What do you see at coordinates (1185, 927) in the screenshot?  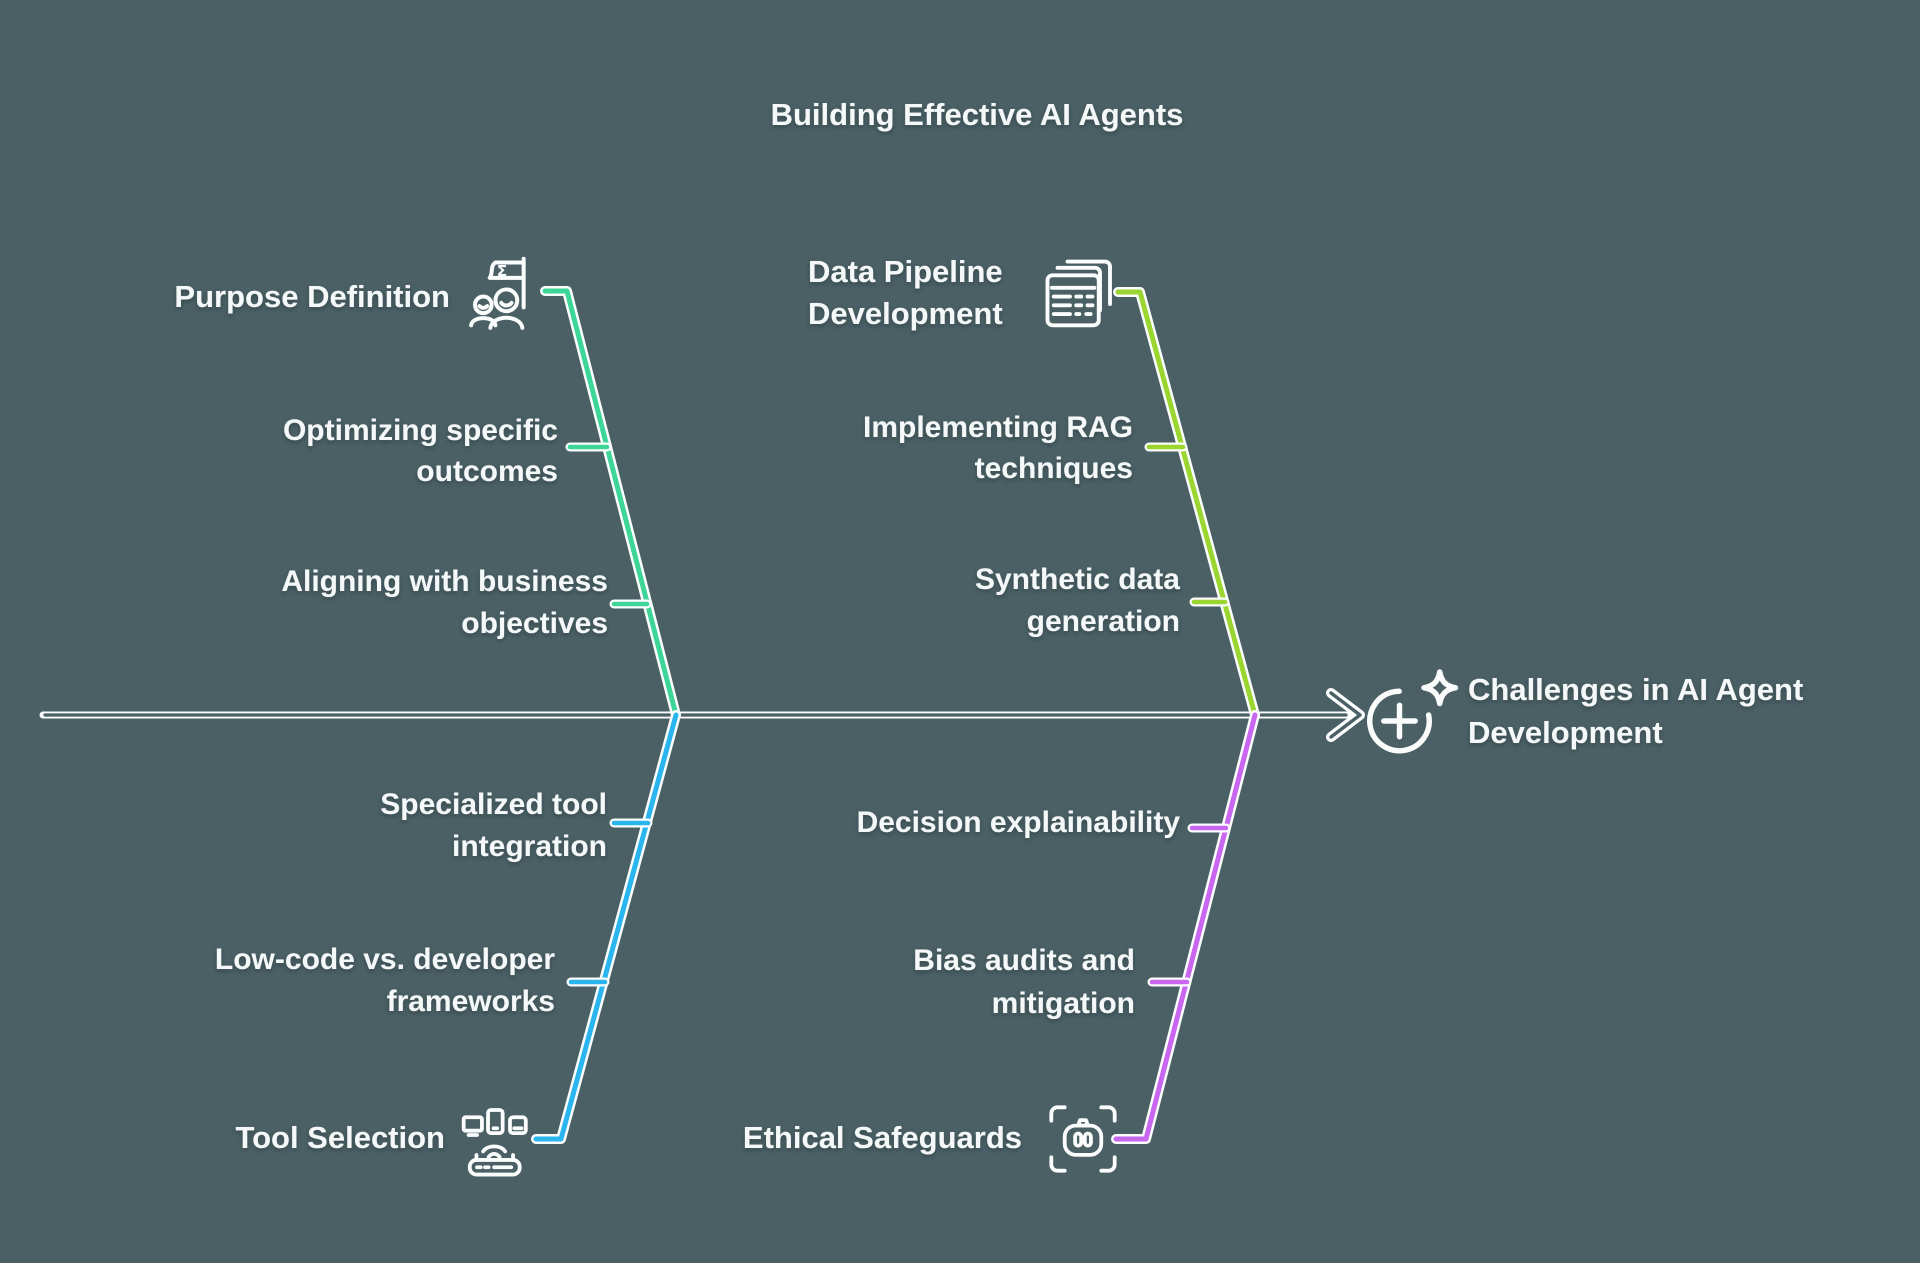 I see `branch-line-ethical-safeguards` at bounding box center [1185, 927].